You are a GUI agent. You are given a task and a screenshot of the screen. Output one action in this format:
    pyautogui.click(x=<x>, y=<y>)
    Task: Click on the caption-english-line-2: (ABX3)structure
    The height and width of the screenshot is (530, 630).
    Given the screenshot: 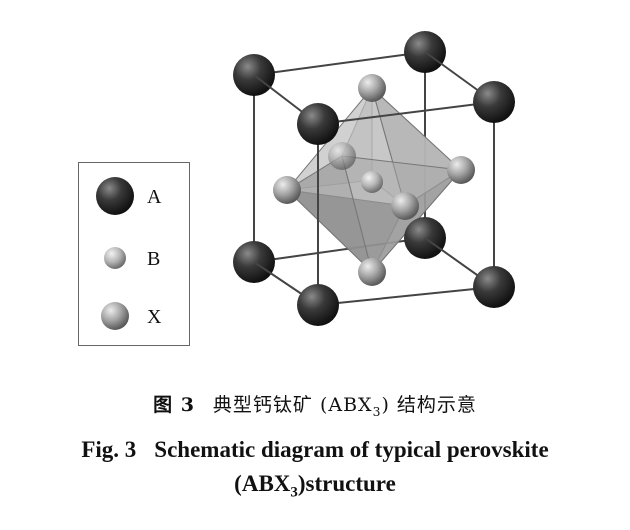 What is the action you would take?
    pyautogui.click(x=315, y=488)
    